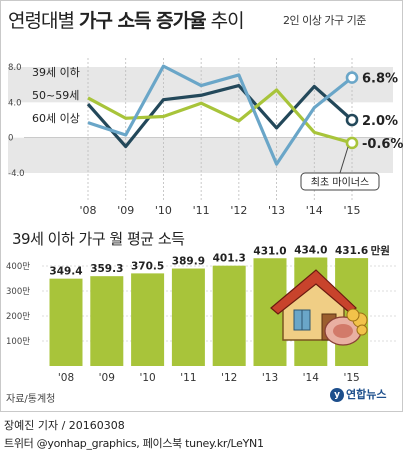 The width and height of the screenshot is (403, 452). What do you see at coordinates (107, 378) in the screenshot?
I see `bar-x-tick-label: '09` at bounding box center [107, 378].